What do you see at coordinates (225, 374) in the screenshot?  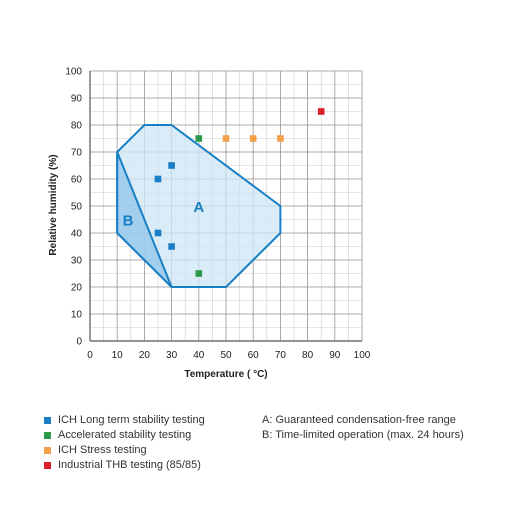 I see `x-axis-label: Temperature ( °C)` at bounding box center [225, 374].